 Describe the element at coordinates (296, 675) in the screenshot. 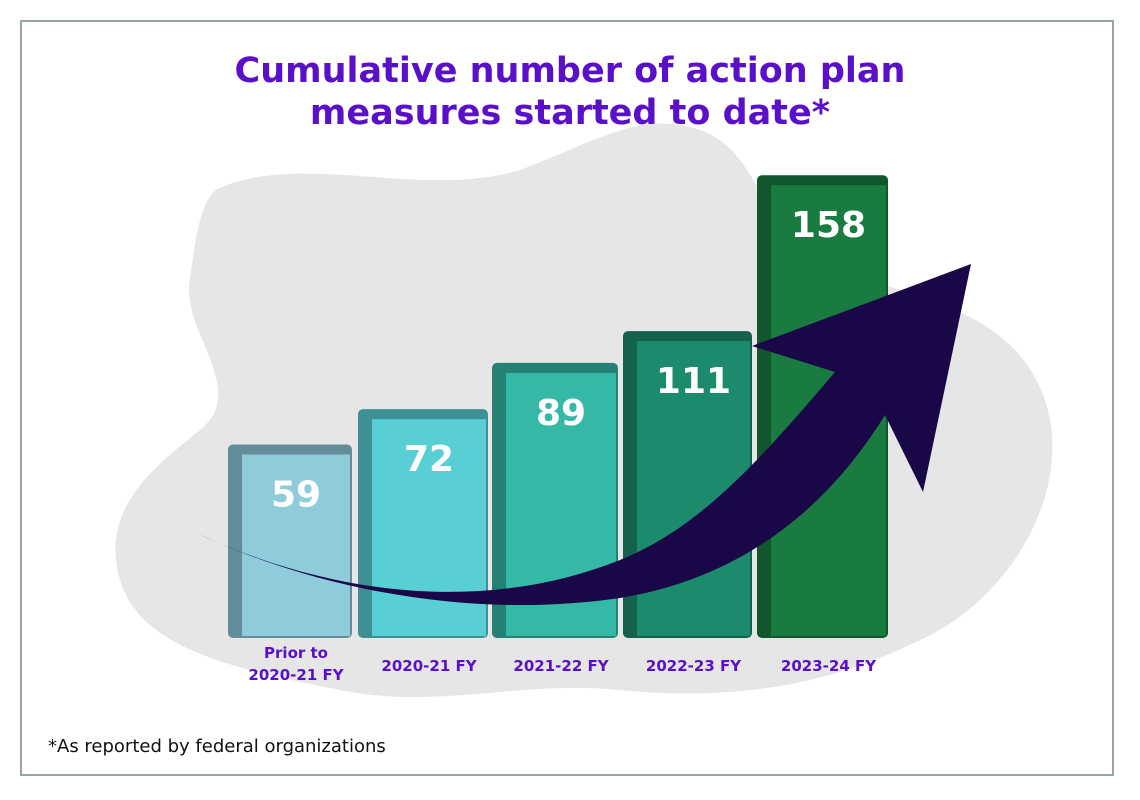

I see `x-tick-label-0-1: 2020-21 FY` at that location.